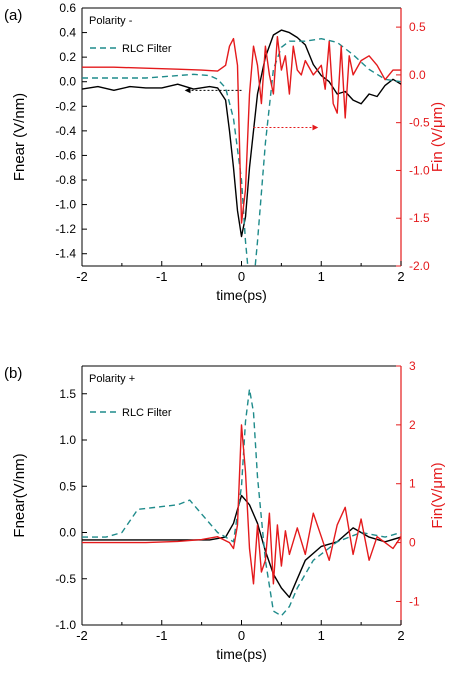  What do you see at coordinates (162, 276) in the screenshot?
I see `panel-a-x-tick-label: -1` at bounding box center [162, 276].